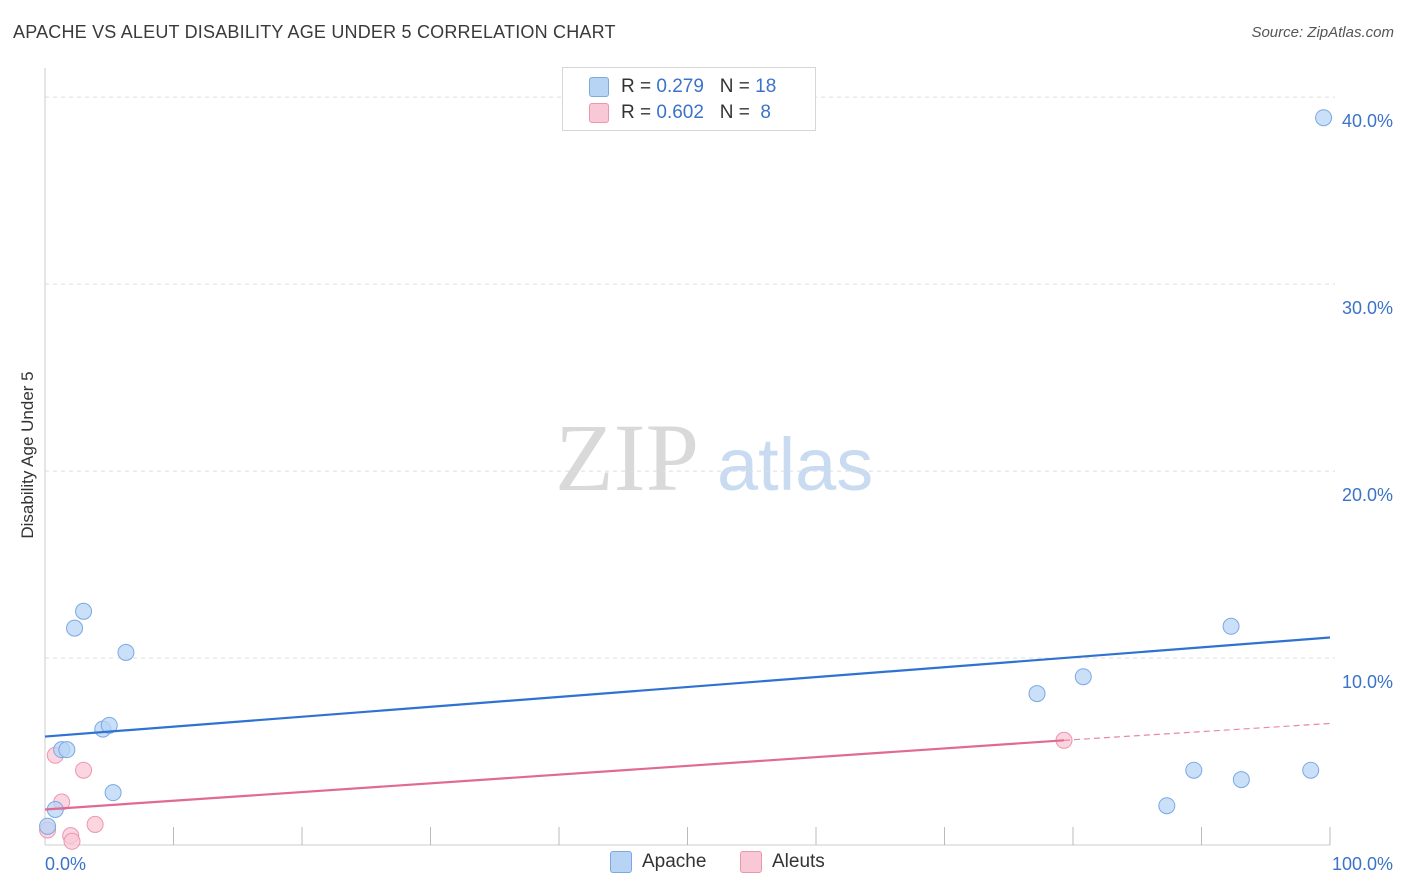 The height and width of the screenshot is (892, 1406). What do you see at coordinates (687, 687) in the screenshot?
I see `apache-trend-line` at bounding box center [687, 687].